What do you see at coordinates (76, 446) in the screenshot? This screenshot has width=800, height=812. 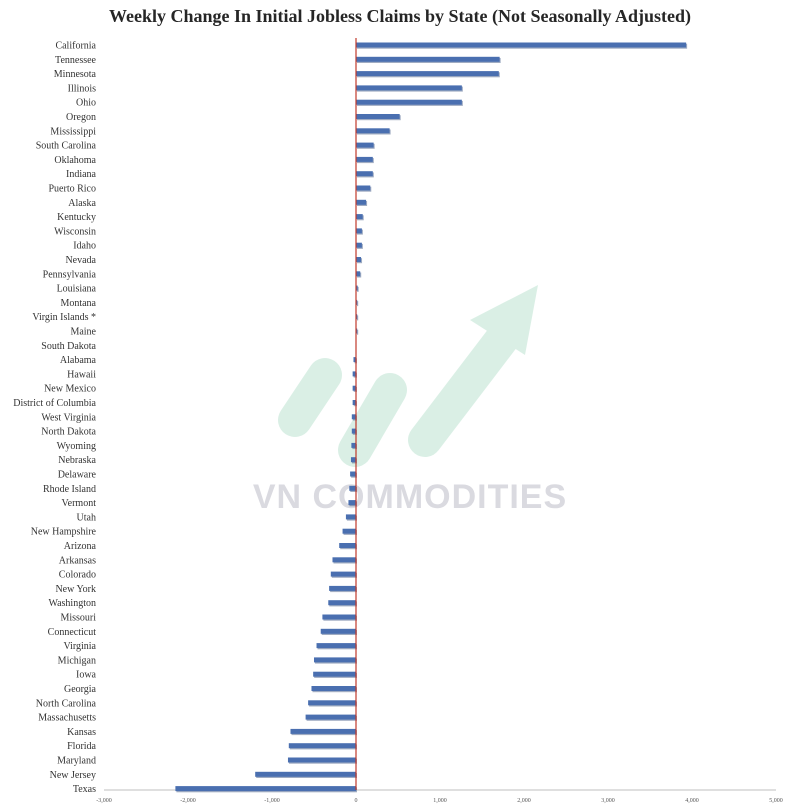 I see `category-label: Wyoming` at bounding box center [76, 446].